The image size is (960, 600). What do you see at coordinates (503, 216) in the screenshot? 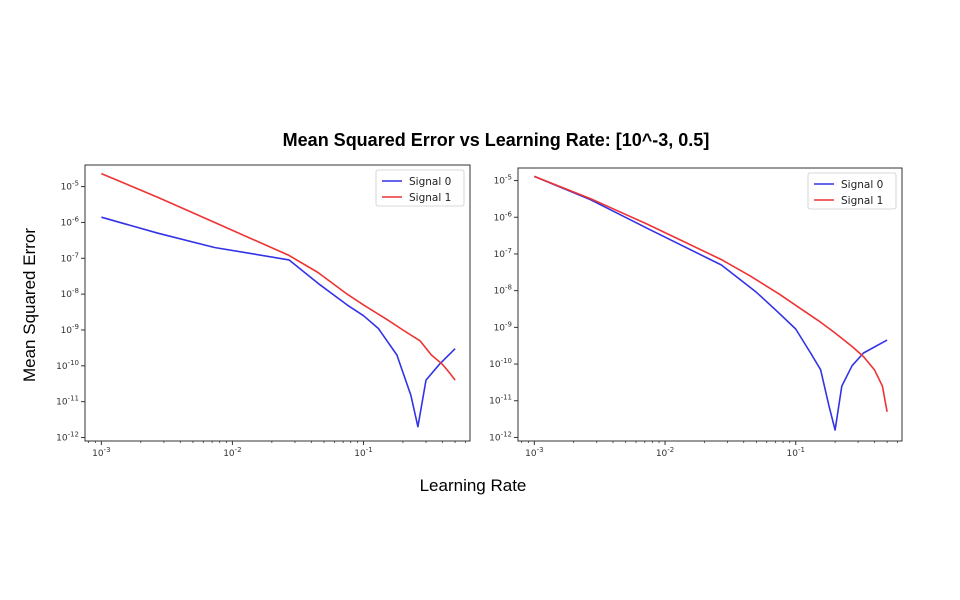
I see `right-y-tick-label: 10⁻⁶` at bounding box center [503, 216].